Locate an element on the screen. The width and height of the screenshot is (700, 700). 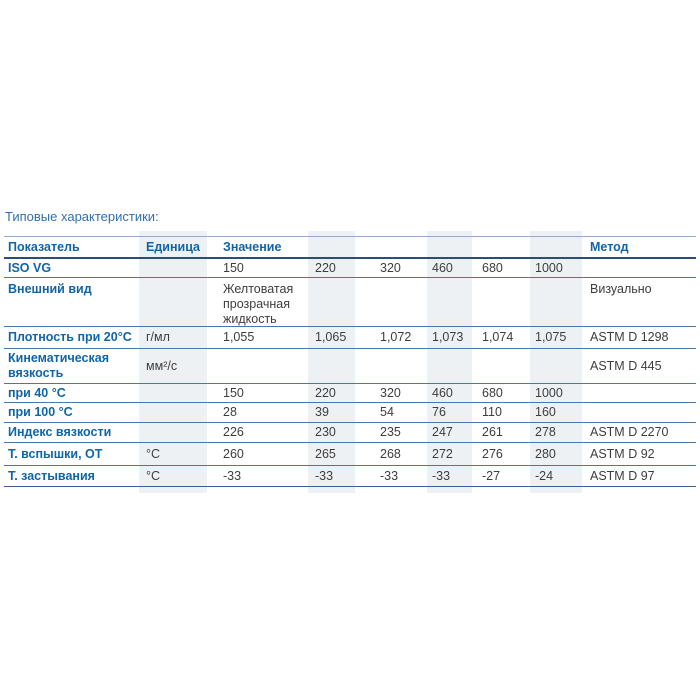
table-cell: 226 is located at coordinates (233, 432).